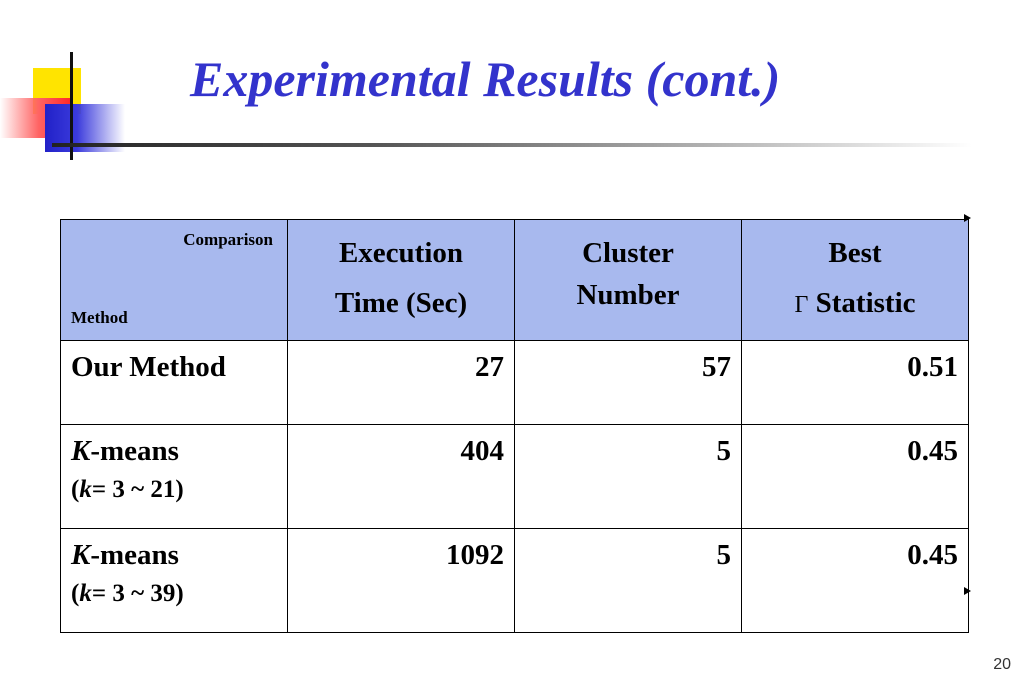  I want to click on table-row: K-means (k= 3 ~ 21) 404 5 0.45, so click(514, 476).